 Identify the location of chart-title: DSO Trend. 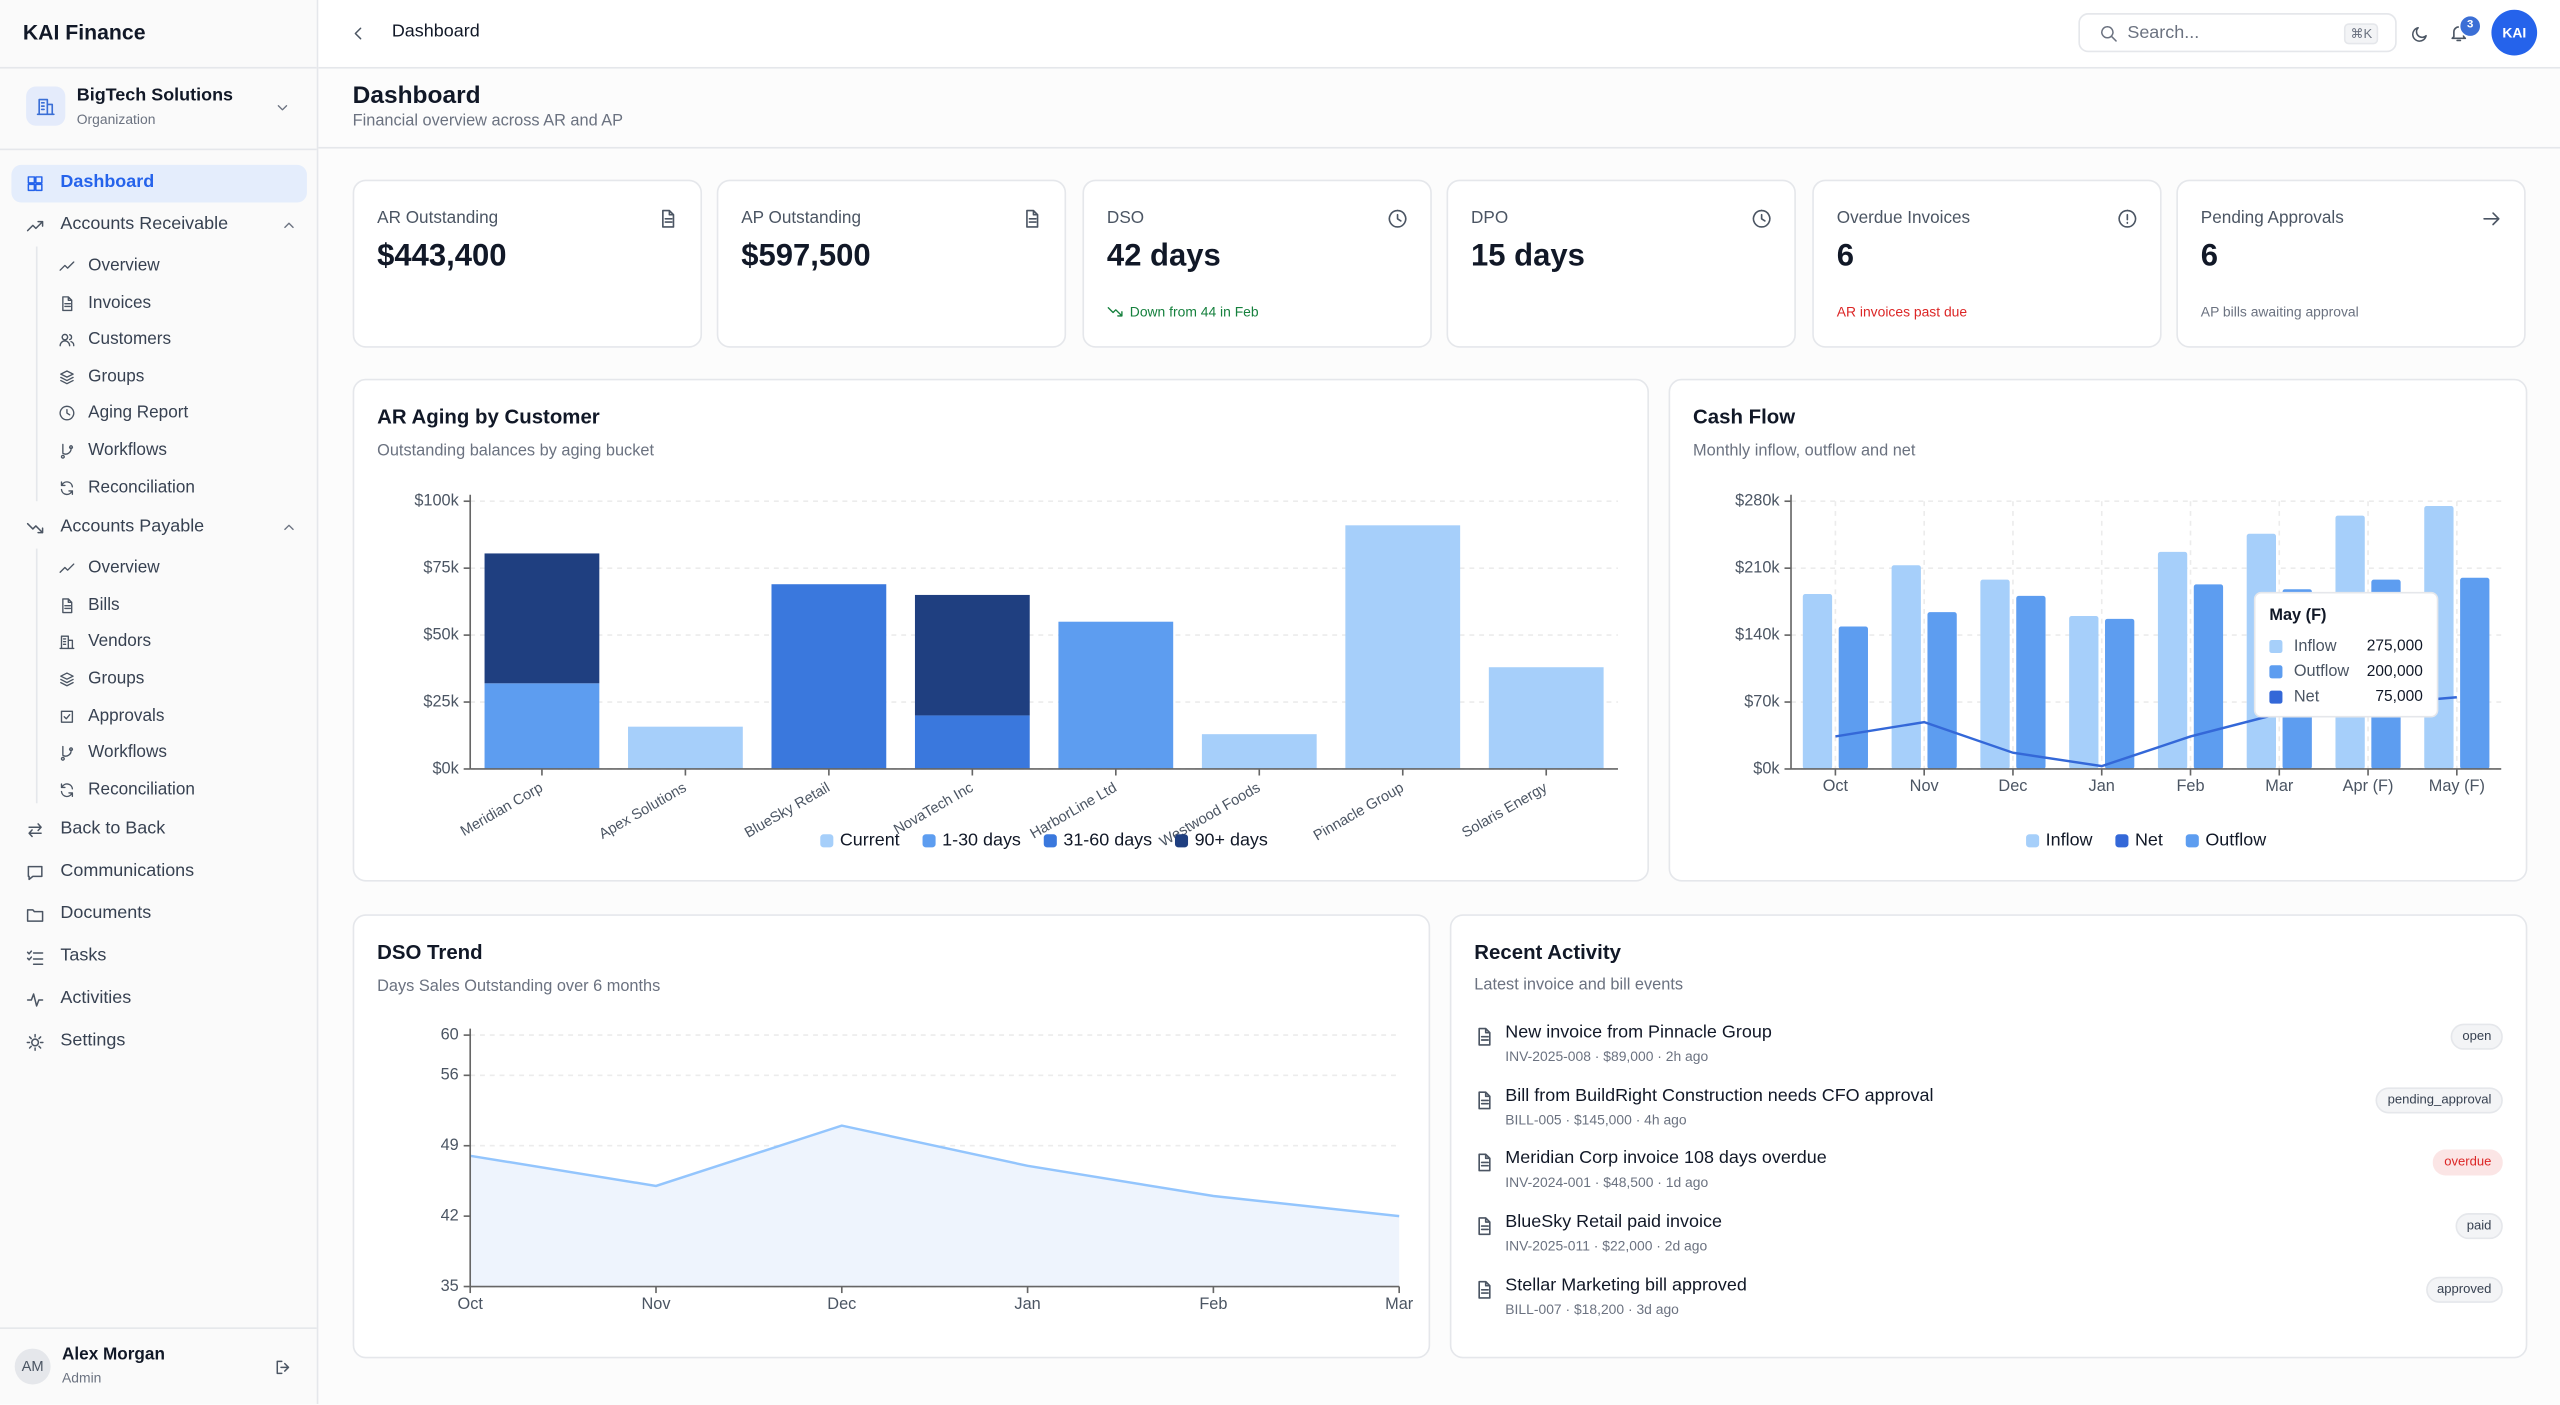
(430, 953).